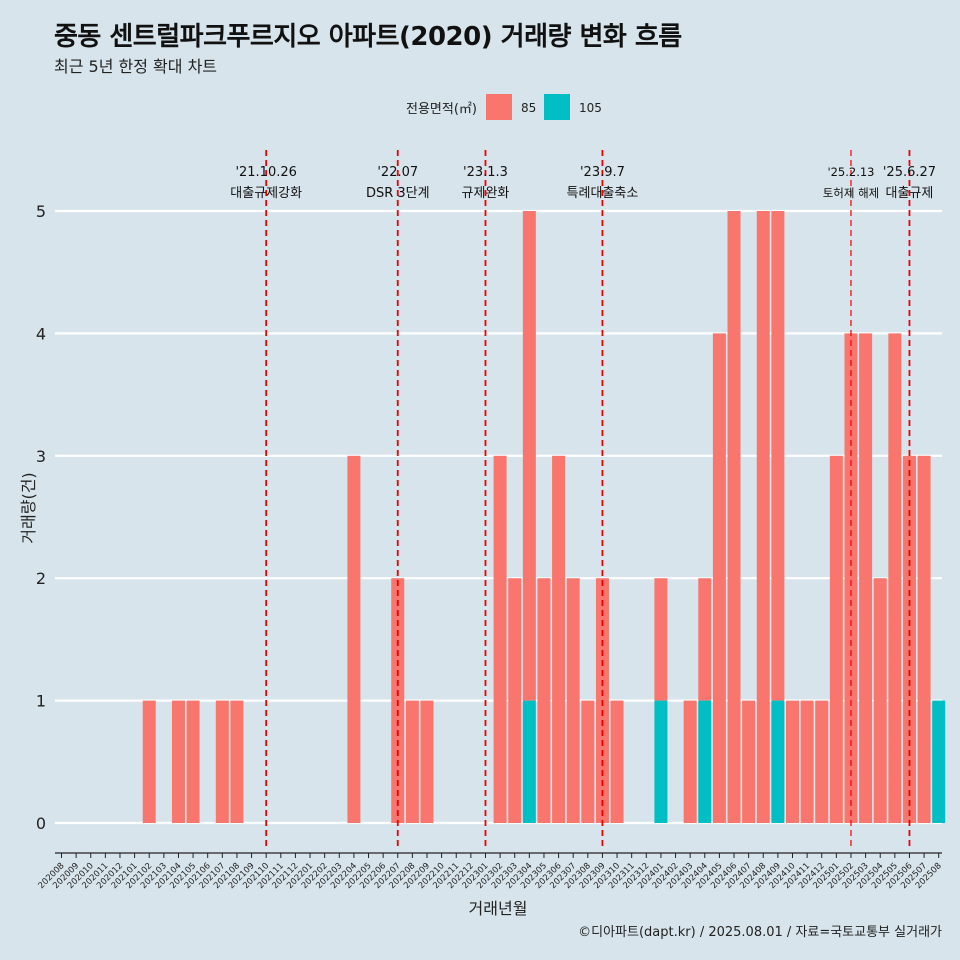 This screenshot has height=960, width=960. What do you see at coordinates (851, 193) in the screenshot?
I see `event-label: 토허제 해제` at bounding box center [851, 193].